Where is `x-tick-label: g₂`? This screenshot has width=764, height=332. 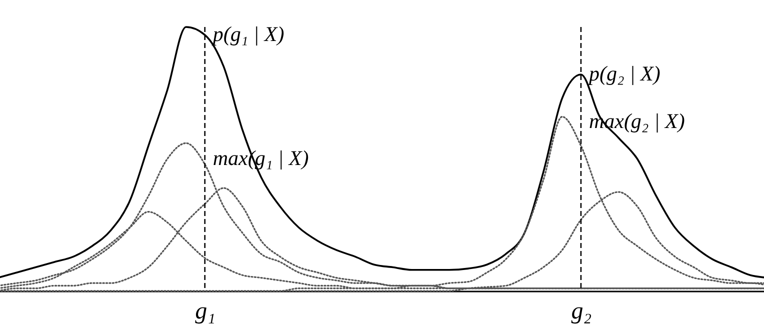 x-tick-label: g₂ is located at coordinates (581, 311).